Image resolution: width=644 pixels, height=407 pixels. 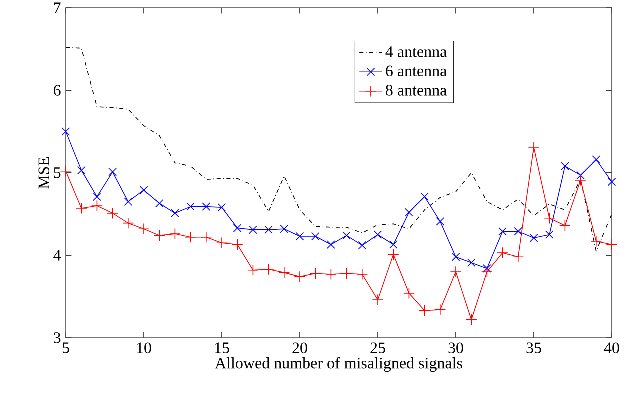 What do you see at coordinates (57, 90) in the screenshot?
I see `y-tick-label: 6` at bounding box center [57, 90].